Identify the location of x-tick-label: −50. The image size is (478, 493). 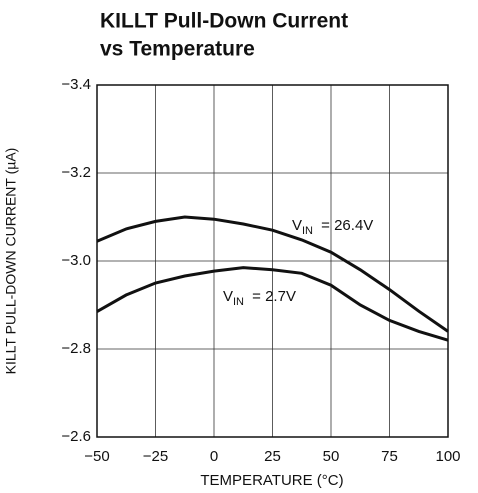
(96, 456).